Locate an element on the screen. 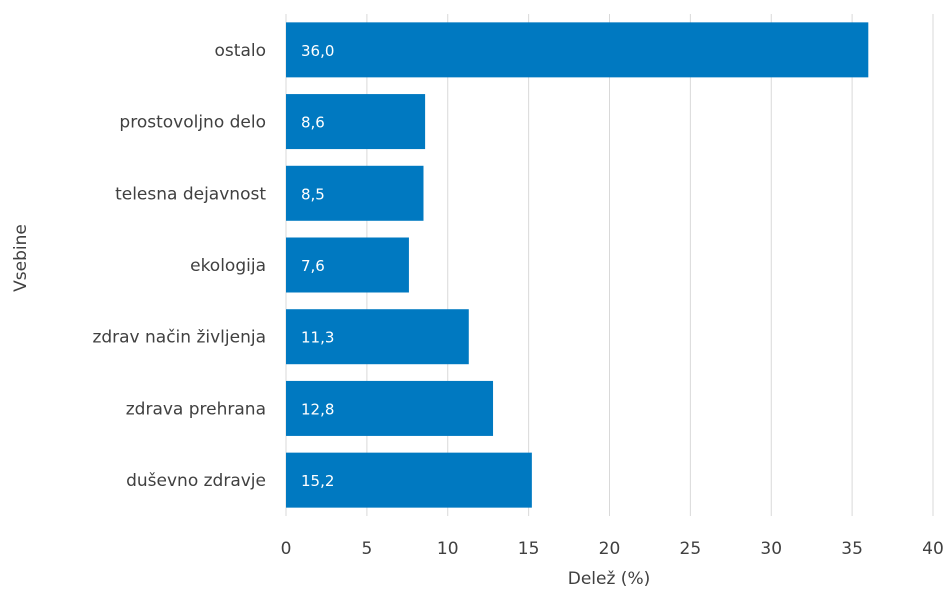 The width and height of the screenshot is (948, 596). data-label: 7,6 is located at coordinates (313, 266).